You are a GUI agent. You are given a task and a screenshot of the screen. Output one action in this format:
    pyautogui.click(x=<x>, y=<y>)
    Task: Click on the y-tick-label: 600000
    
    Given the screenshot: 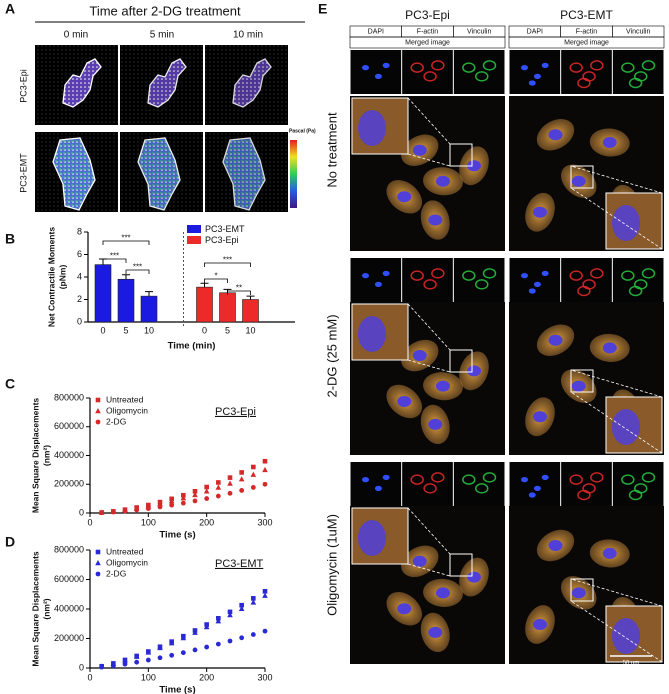 What is the action you would take?
    pyautogui.click(x=69, y=579)
    